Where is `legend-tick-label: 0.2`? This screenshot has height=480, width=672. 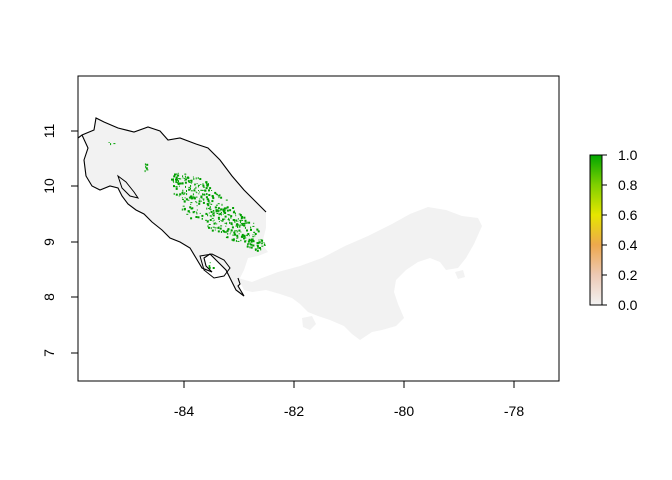 legend-tick-label: 0.2 is located at coordinates (628, 275).